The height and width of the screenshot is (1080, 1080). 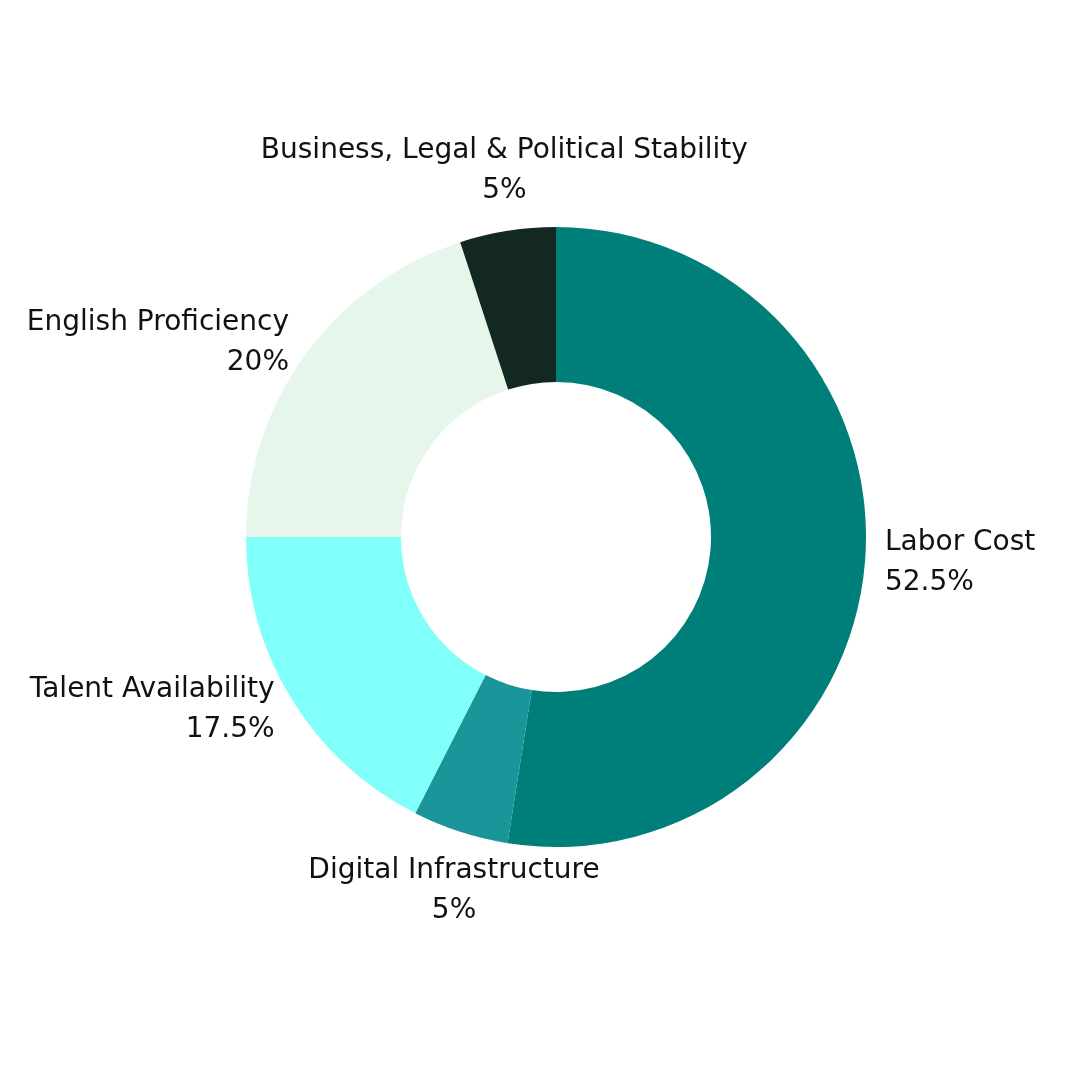 What do you see at coordinates (151, 687) in the screenshot?
I see `slice-label: Talent Availability` at bounding box center [151, 687].